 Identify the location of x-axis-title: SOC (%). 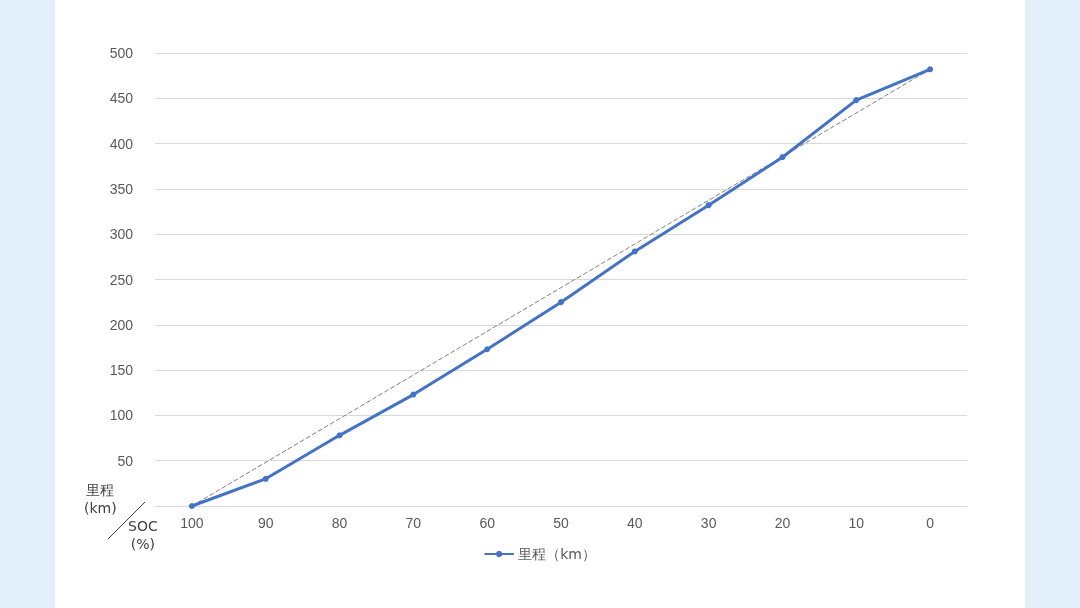
(143, 535).